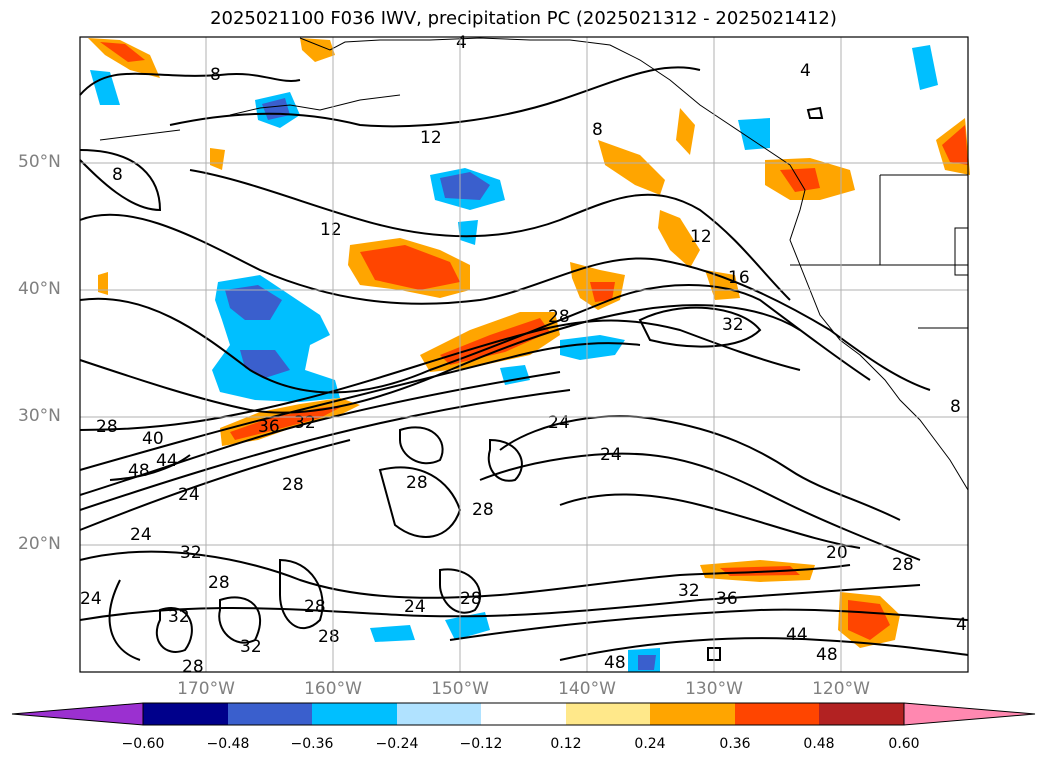  Describe the element at coordinates (143, 744) in the screenshot. I see `colorbar-tick: −0.60` at that location.